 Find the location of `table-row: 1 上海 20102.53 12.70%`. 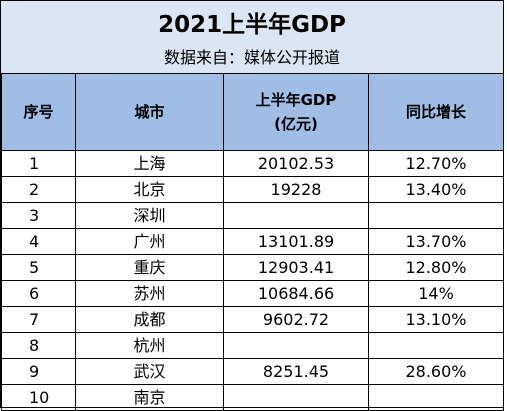

table-row: 1 上海 20102.53 12.70% is located at coordinates (252, 163).